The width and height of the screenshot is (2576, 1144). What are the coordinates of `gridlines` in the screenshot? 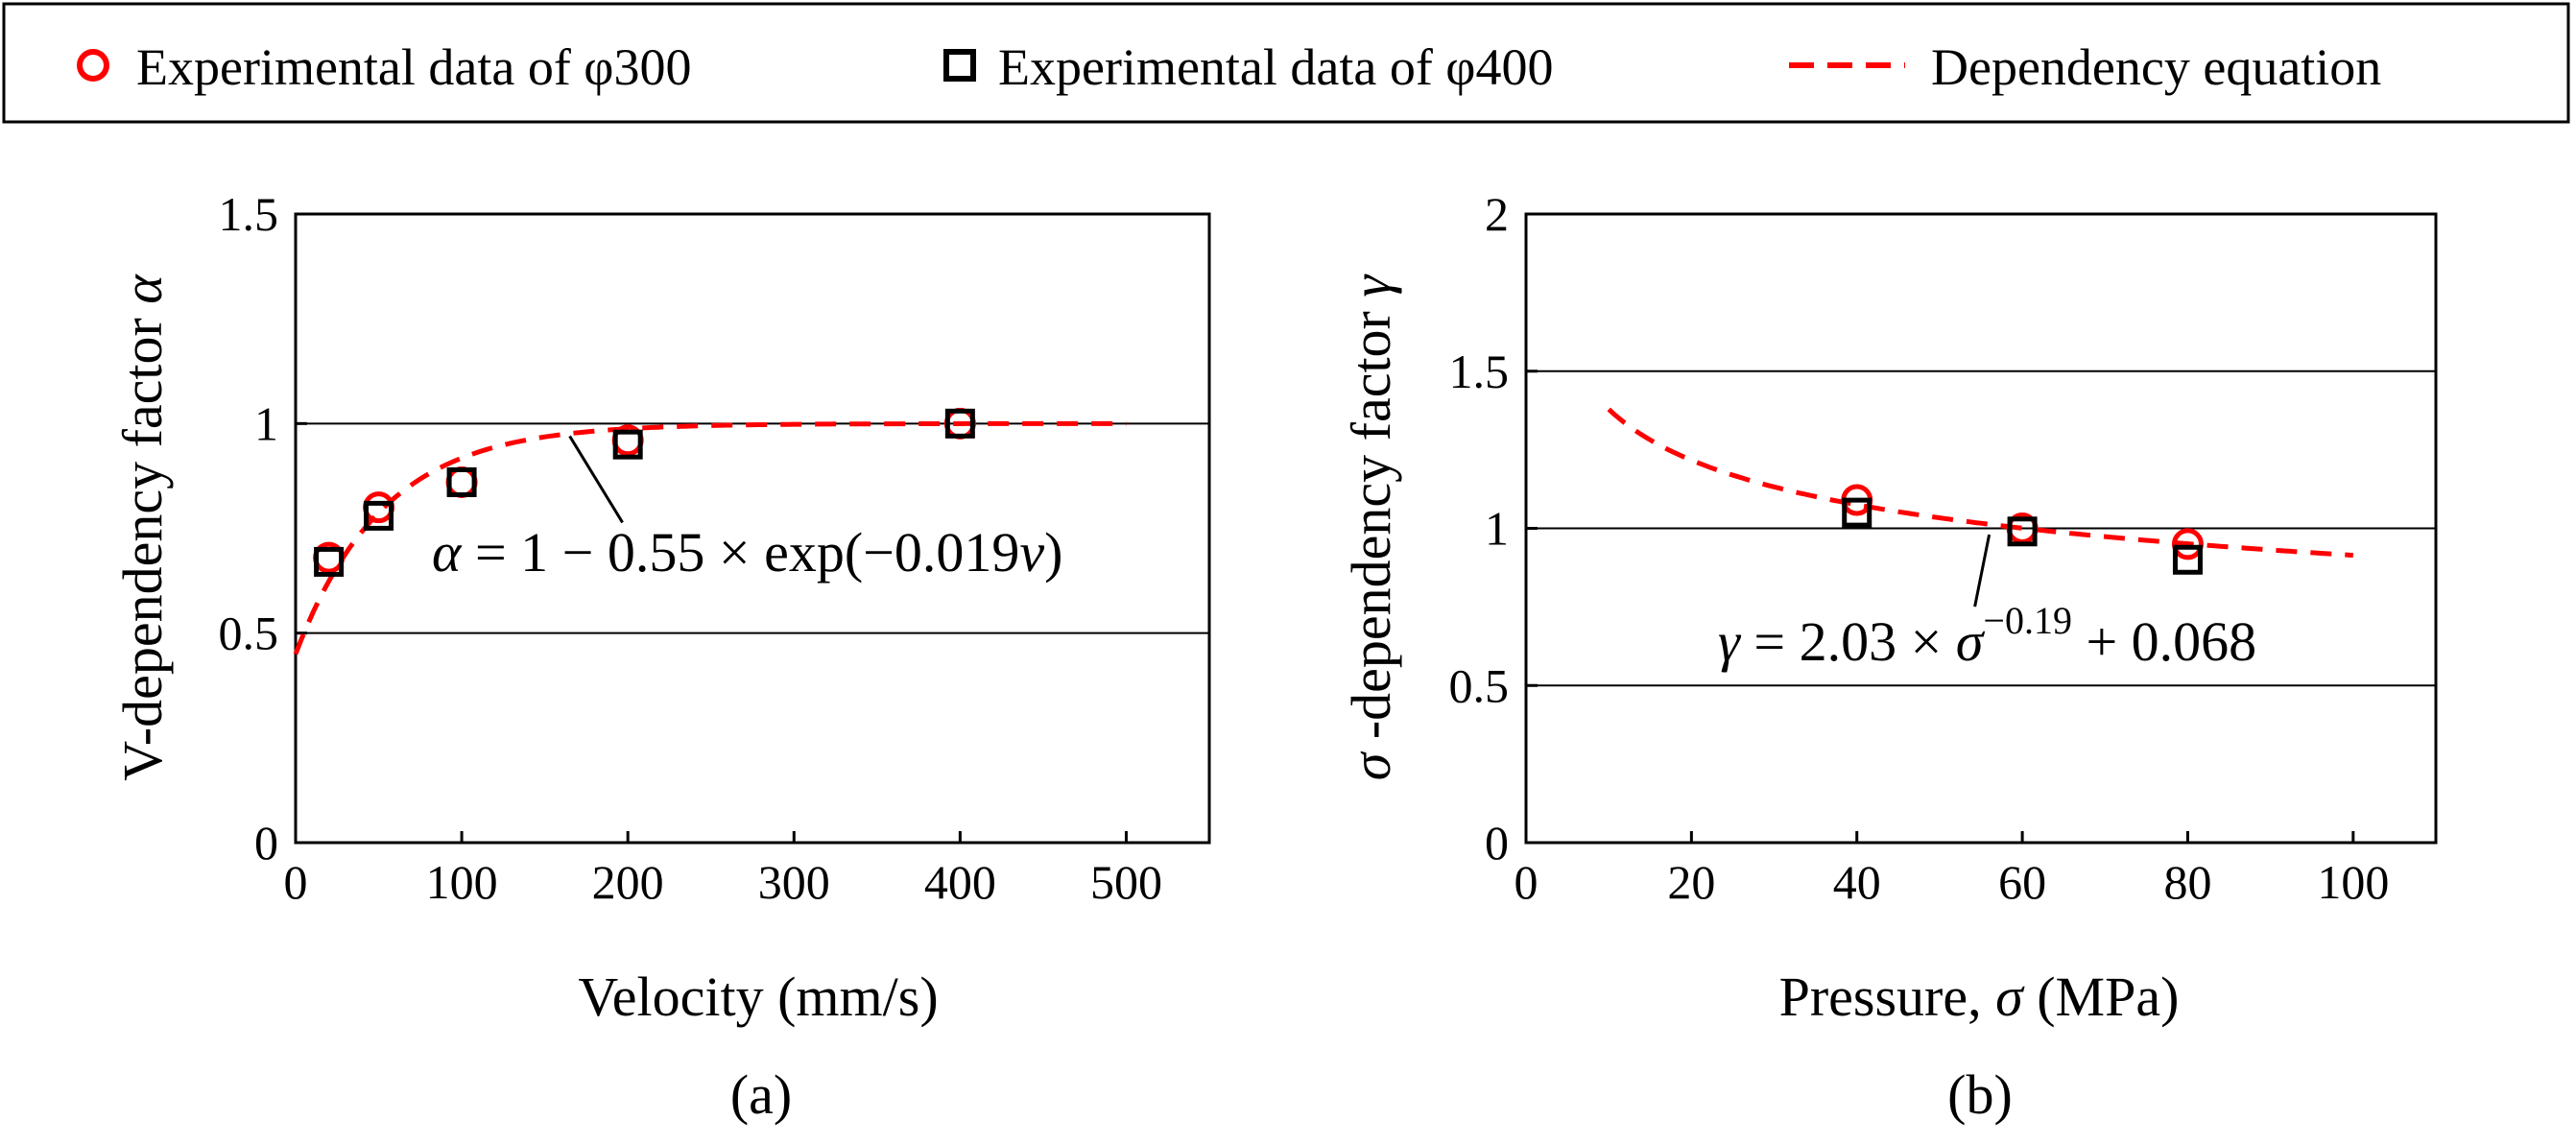 It's located at (1981, 528).